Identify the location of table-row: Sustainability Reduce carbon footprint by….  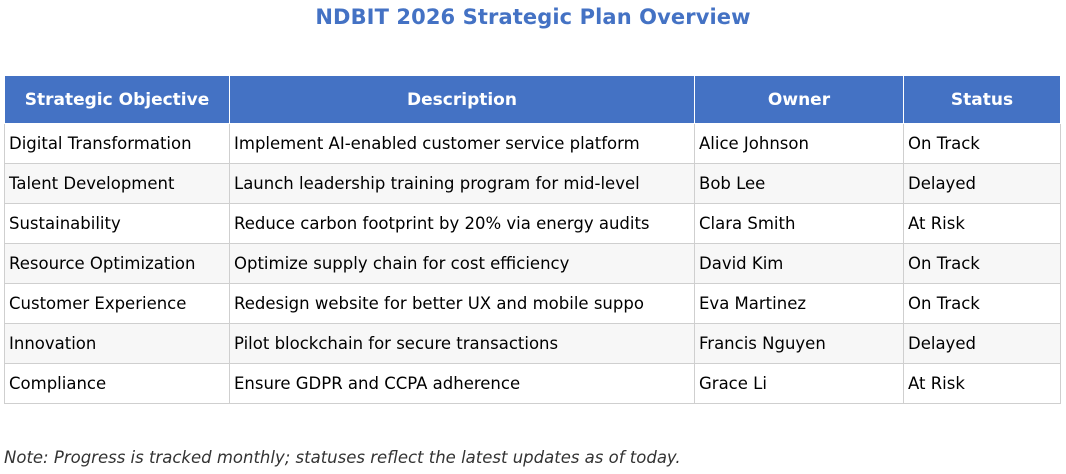
(532, 223).